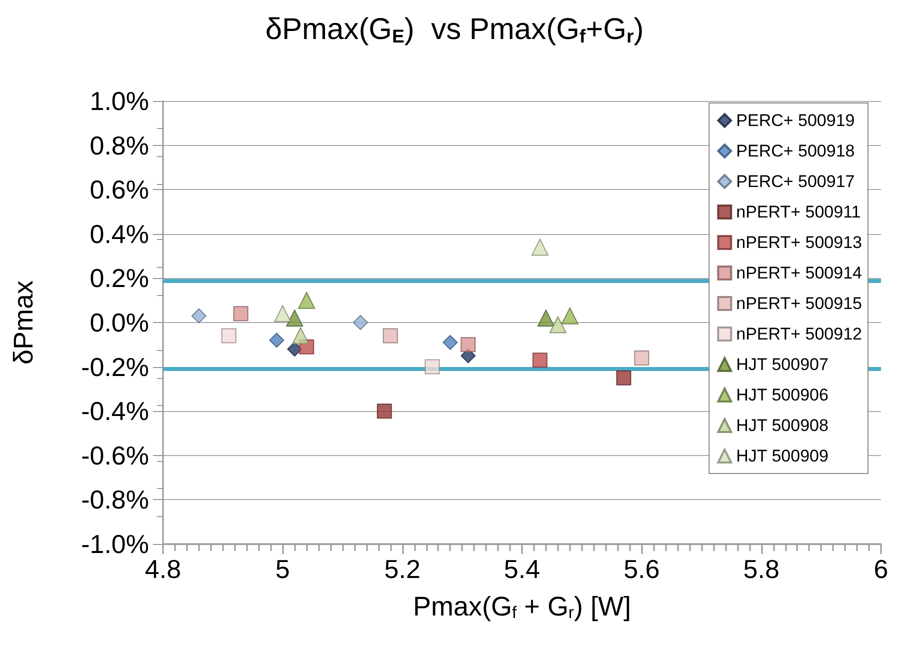 The width and height of the screenshot is (909, 651). Describe the element at coordinates (115, 367) in the screenshot. I see `y-tick-label: -0.2%` at that location.